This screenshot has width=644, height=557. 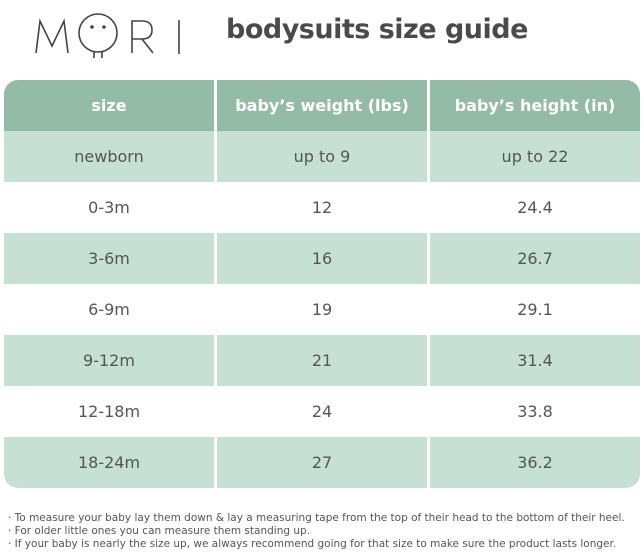 I want to click on mori-logo, so click(x=107, y=35).